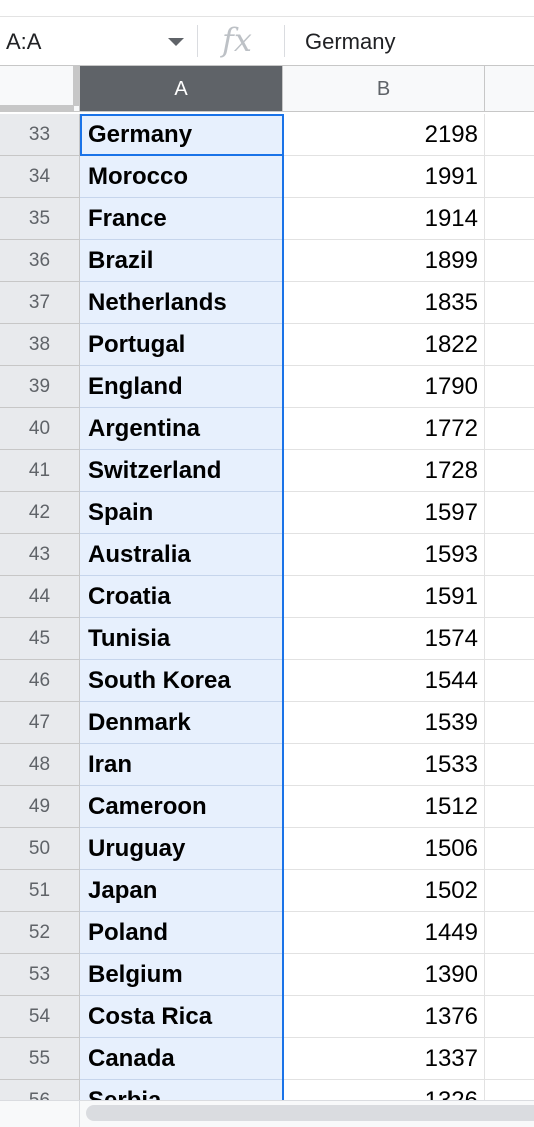  Describe the element at coordinates (384, 177) in the screenshot. I see `cell-value: 1991` at that location.